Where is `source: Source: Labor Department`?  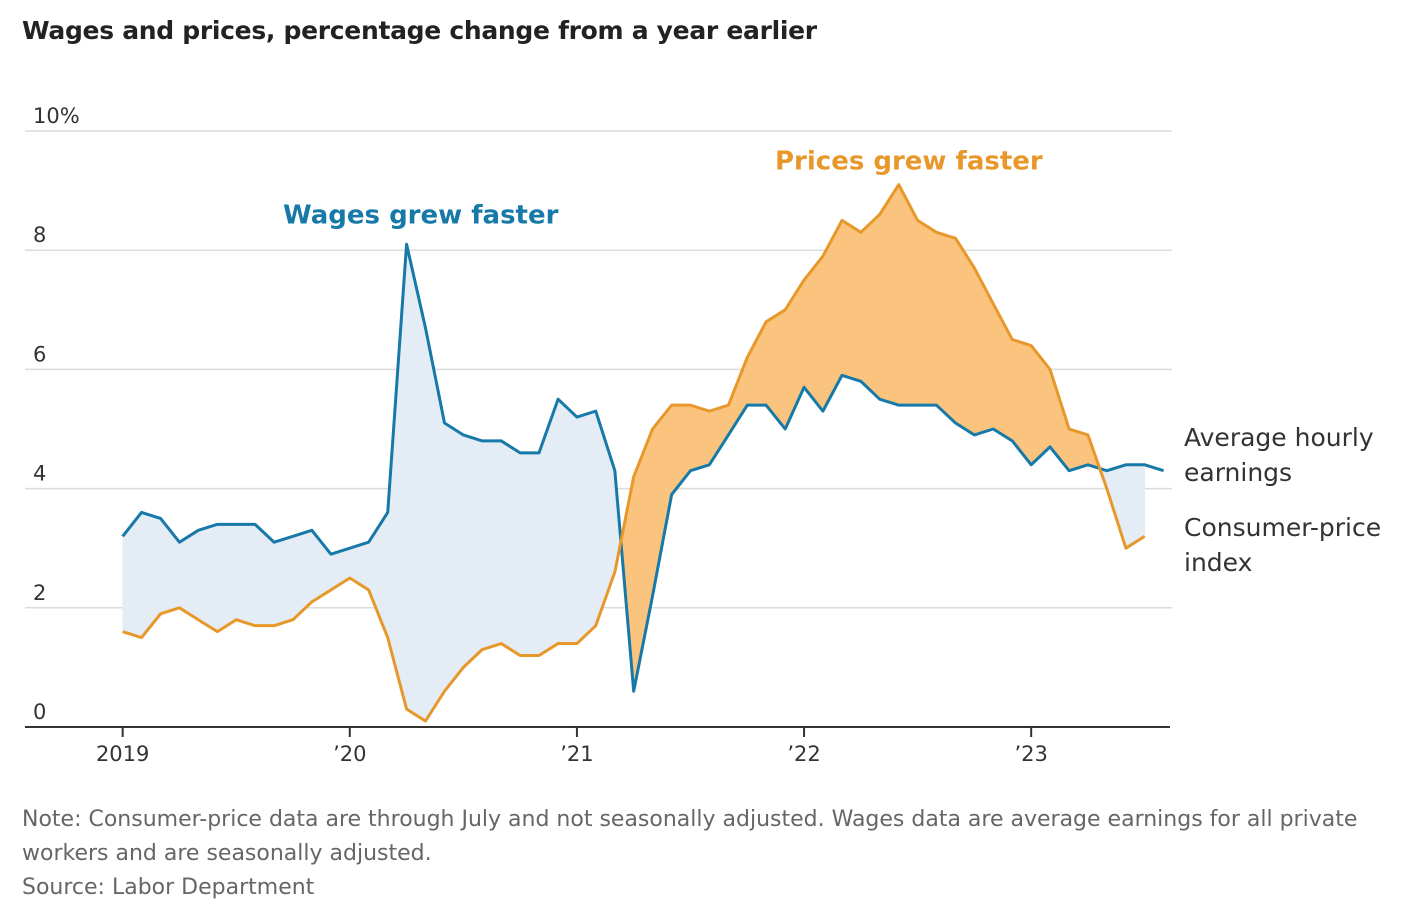 source: Source: Labor Department is located at coordinates (168, 887).